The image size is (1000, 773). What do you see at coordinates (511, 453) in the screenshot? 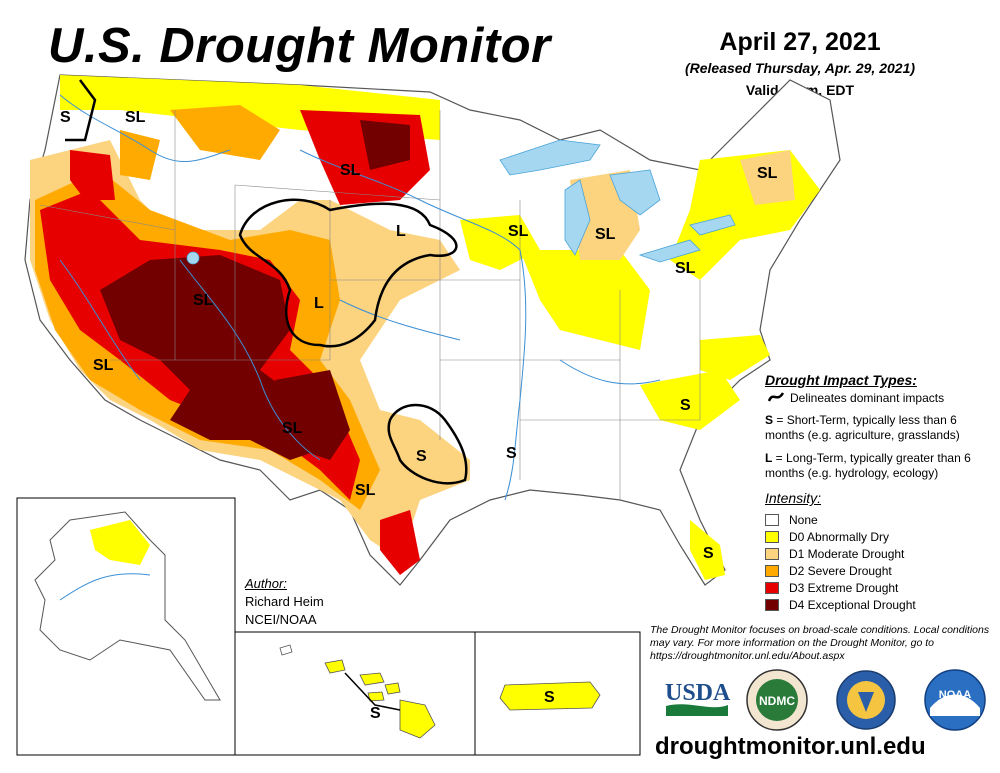
I see `label-ar-s: S` at bounding box center [511, 453].